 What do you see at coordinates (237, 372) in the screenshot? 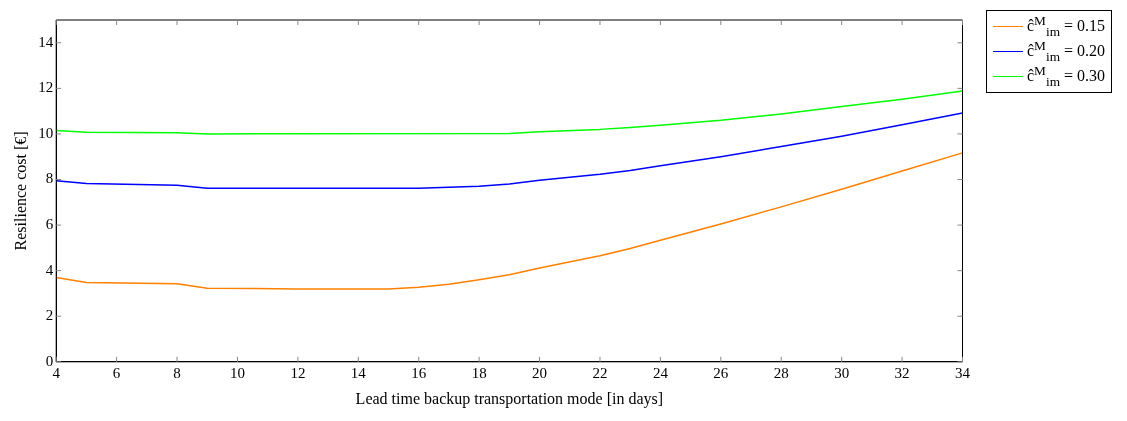
I see `x-tick-label: 10` at bounding box center [237, 372].